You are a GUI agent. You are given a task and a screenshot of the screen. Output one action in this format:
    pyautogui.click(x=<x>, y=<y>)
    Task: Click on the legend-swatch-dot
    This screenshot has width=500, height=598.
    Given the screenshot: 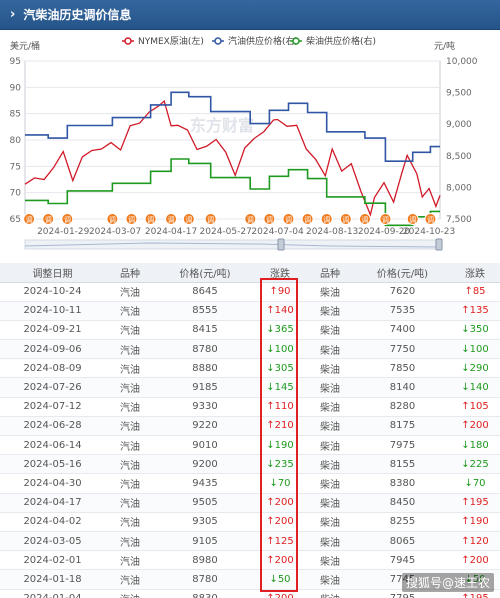 What is the action you would take?
    pyautogui.click(x=296, y=41)
    